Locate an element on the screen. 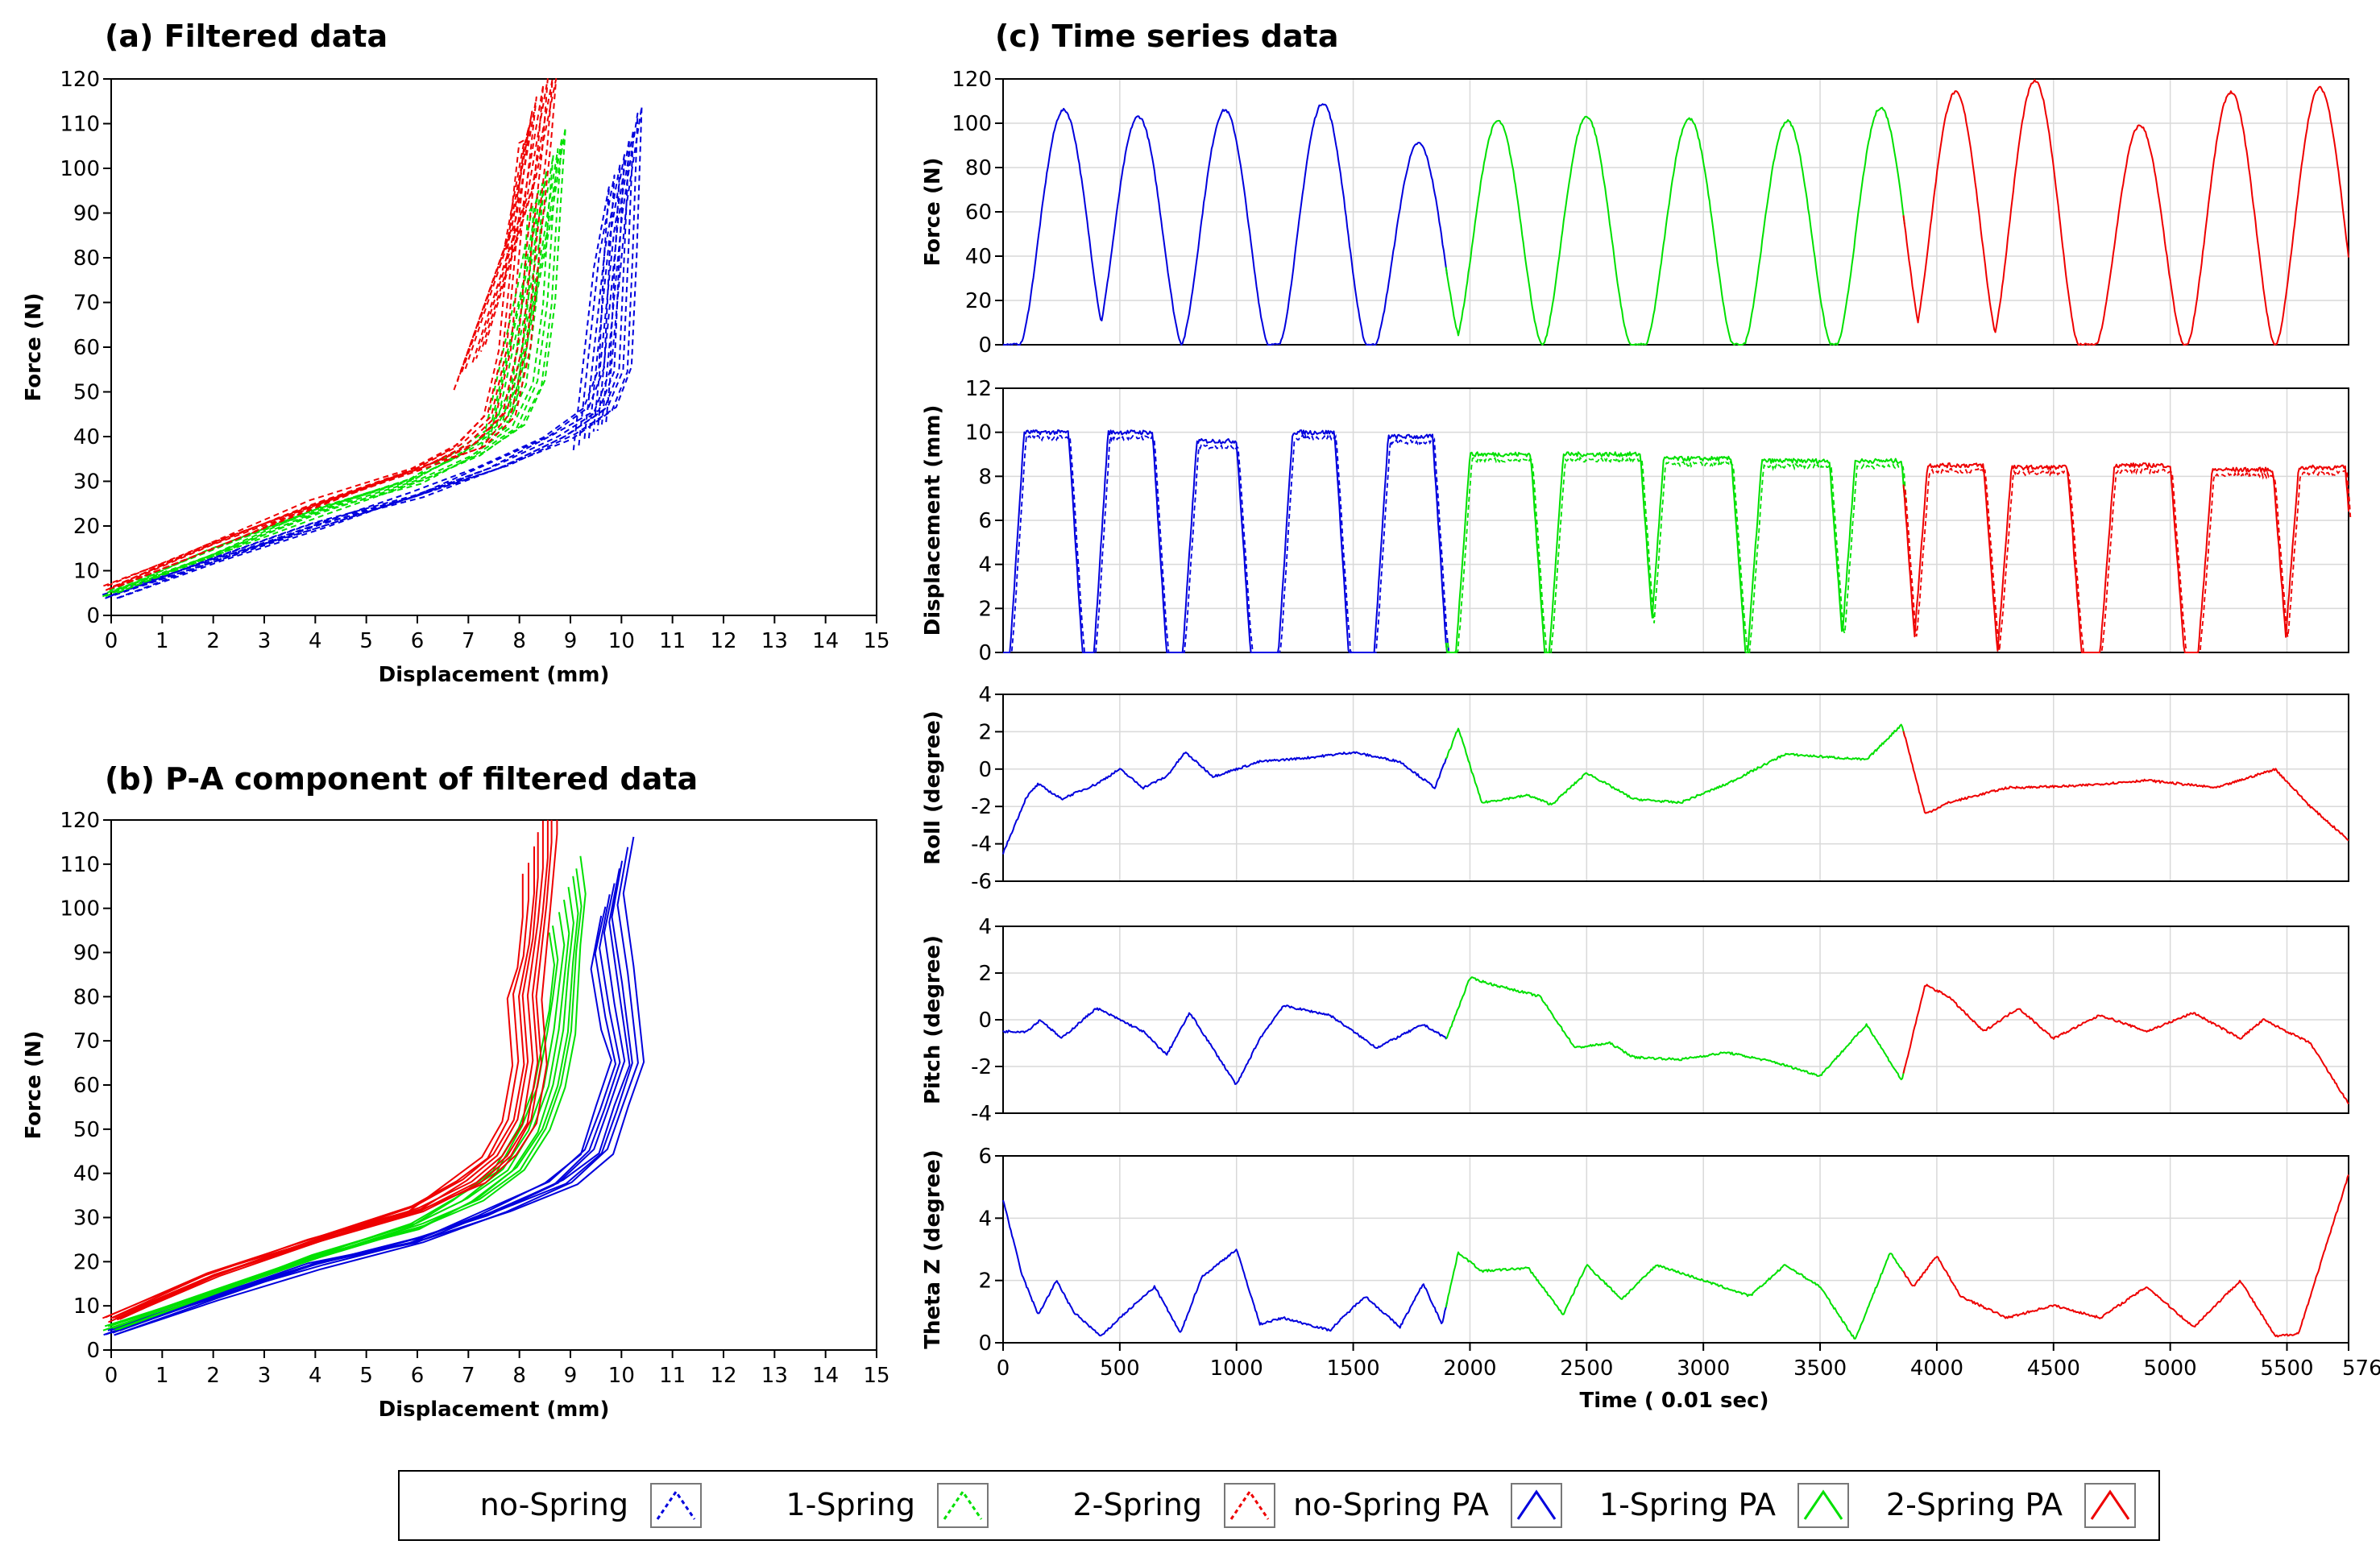  x-tick-label: 3500 is located at coordinates (1820, 1368).